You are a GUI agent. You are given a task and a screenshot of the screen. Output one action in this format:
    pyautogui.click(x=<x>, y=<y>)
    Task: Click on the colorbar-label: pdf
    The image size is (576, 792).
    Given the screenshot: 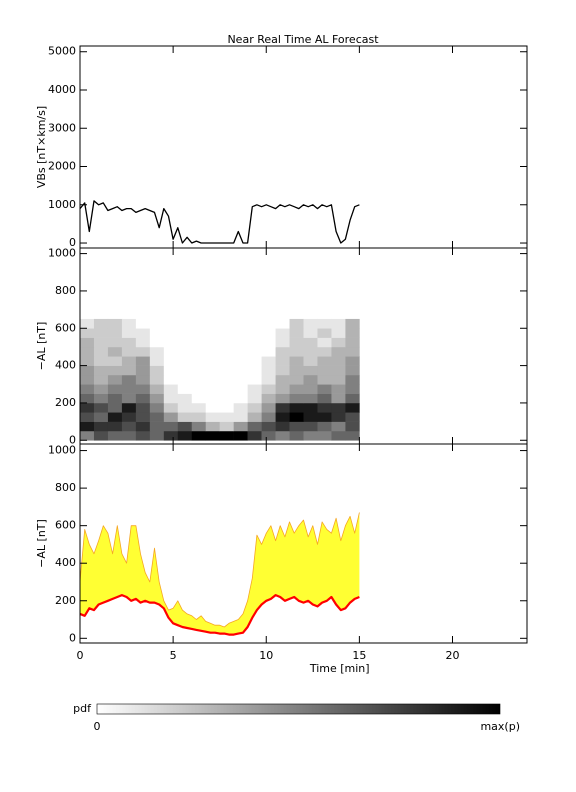 What is the action you would take?
    pyautogui.click(x=82, y=708)
    